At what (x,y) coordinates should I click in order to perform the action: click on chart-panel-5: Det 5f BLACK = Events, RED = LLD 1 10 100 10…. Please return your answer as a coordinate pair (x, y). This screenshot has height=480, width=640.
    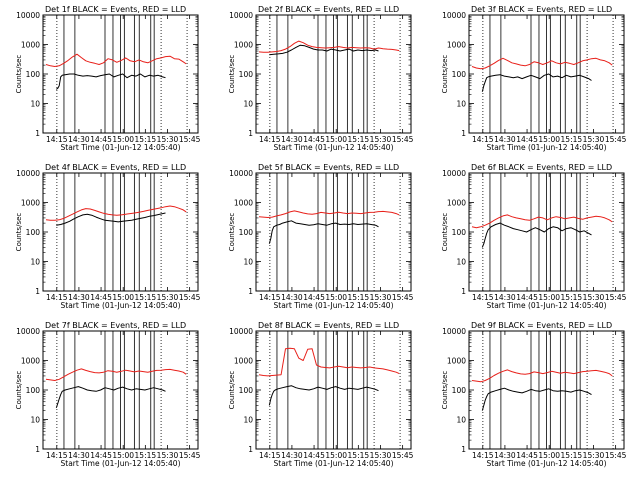
    Looking at the image, I should click on (321, 236).